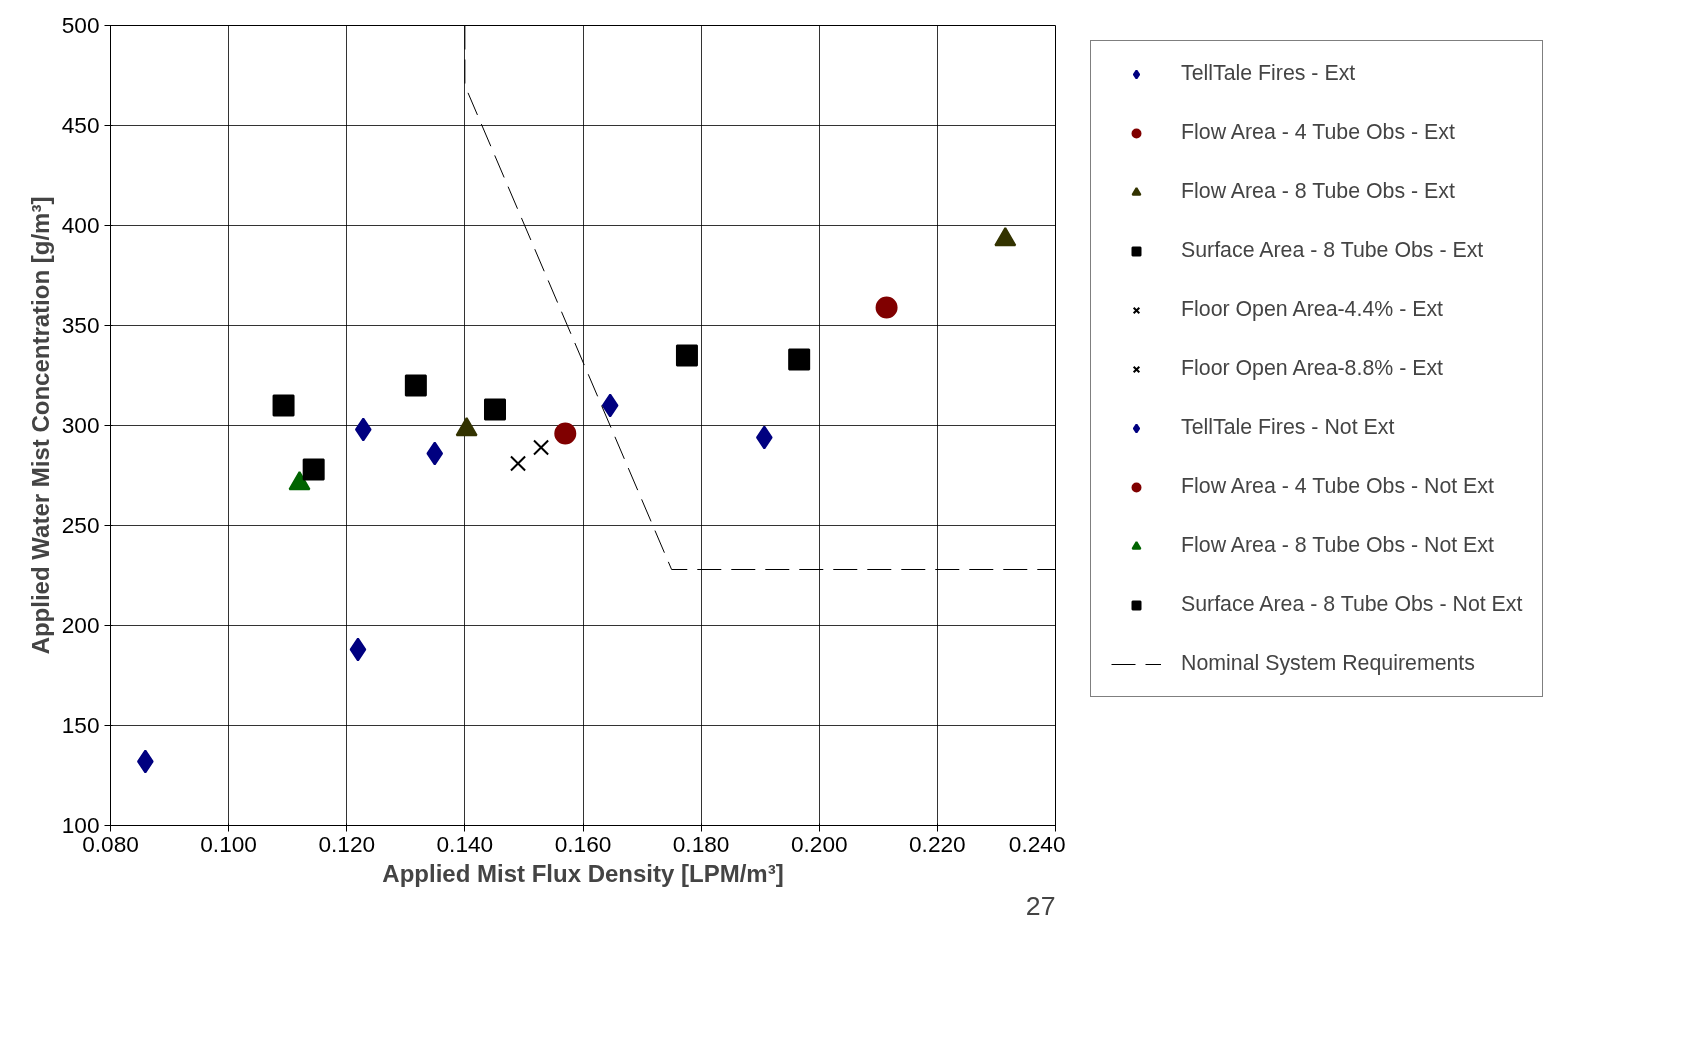 The width and height of the screenshot is (1688, 1042). What do you see at coordinates (80, 125) in the screenshot?
I see `y-tick-label: 450` at bounding box center [80, 125].